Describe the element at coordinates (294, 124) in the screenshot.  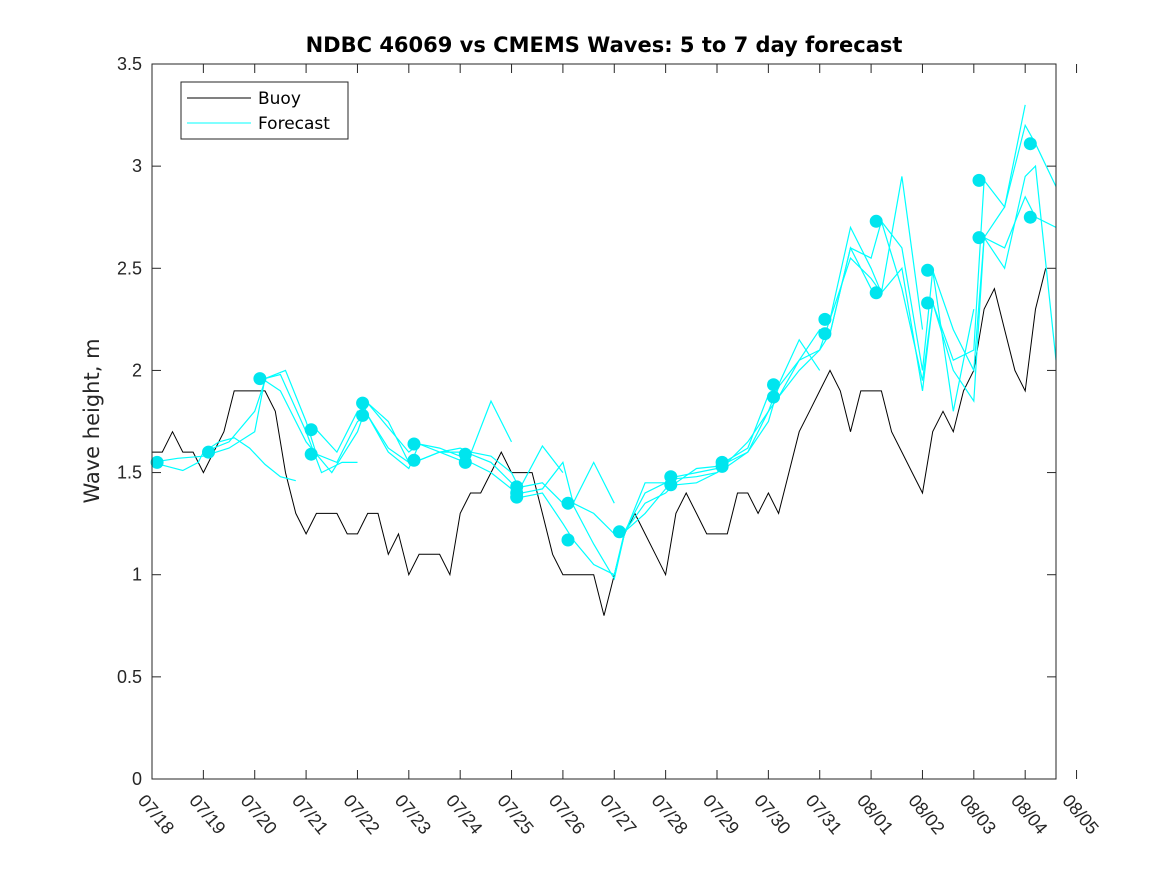
I see `legend-label-forecast: Forecast` at that location.